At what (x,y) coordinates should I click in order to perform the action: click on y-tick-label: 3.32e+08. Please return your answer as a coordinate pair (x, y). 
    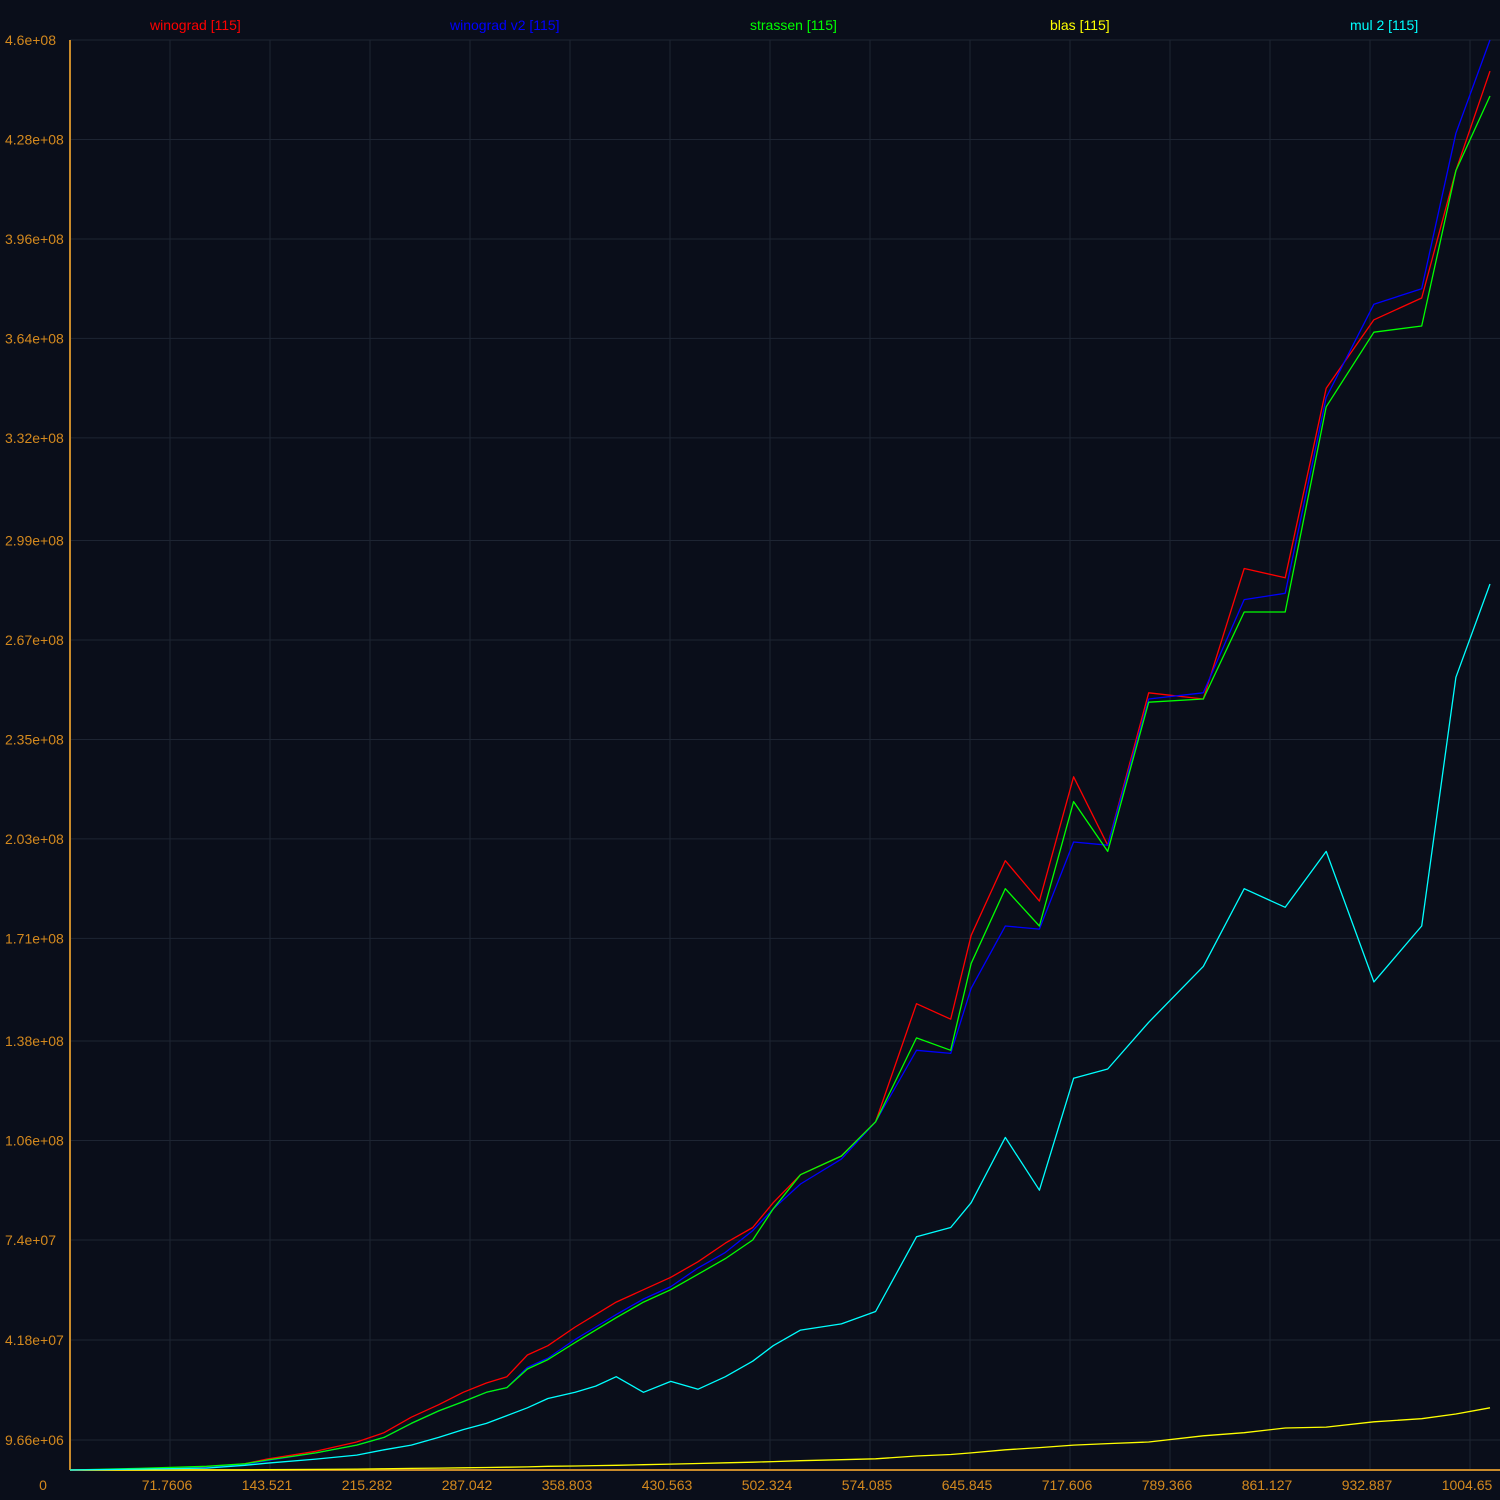
    Looking at the image, I should click on (34, 438).